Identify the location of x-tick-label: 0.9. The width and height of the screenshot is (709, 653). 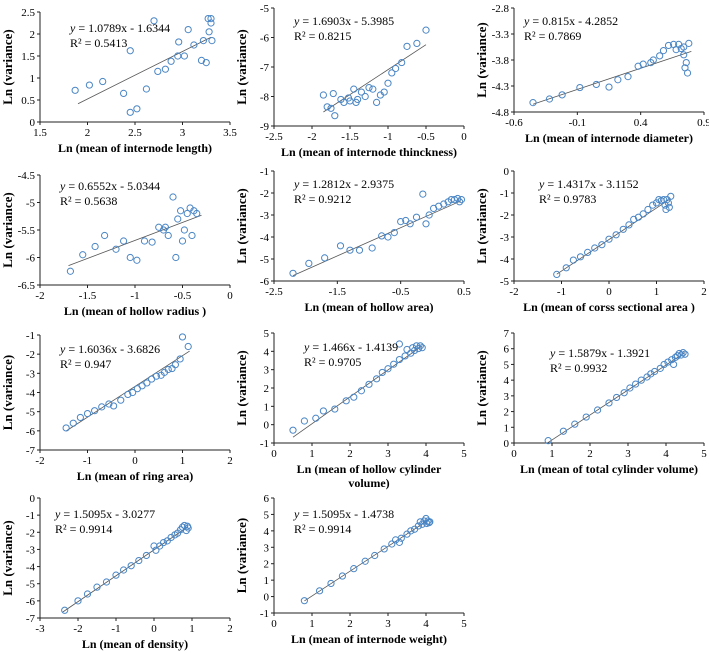
(703, 123).